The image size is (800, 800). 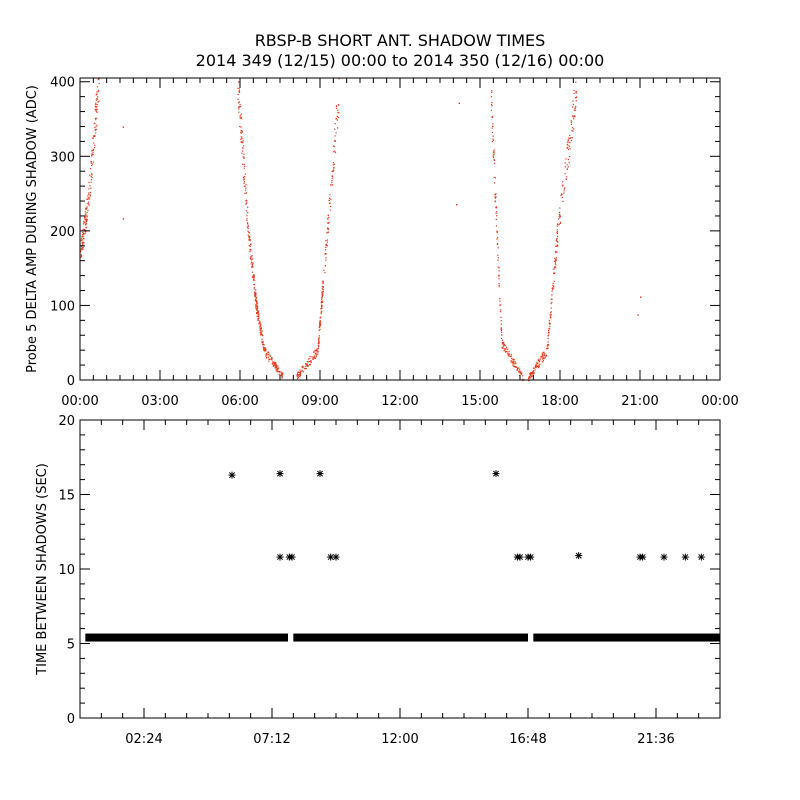 What do you see at coordinates (186, 637) in the screenshot?
I see `baseline-points` at bounding box center [186, 637].